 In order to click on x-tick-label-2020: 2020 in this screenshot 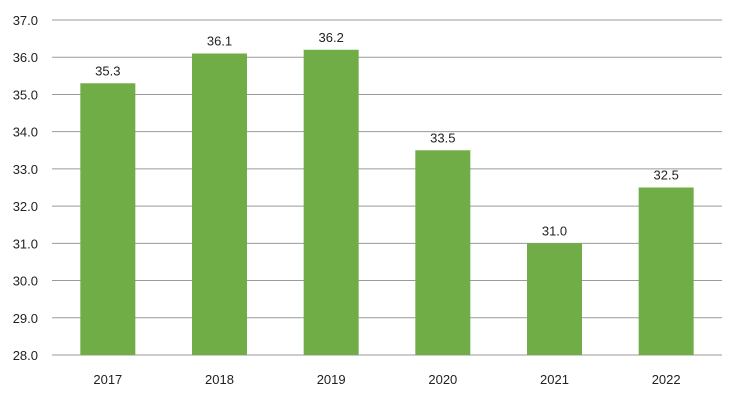, I will do `click(442, 379)`.